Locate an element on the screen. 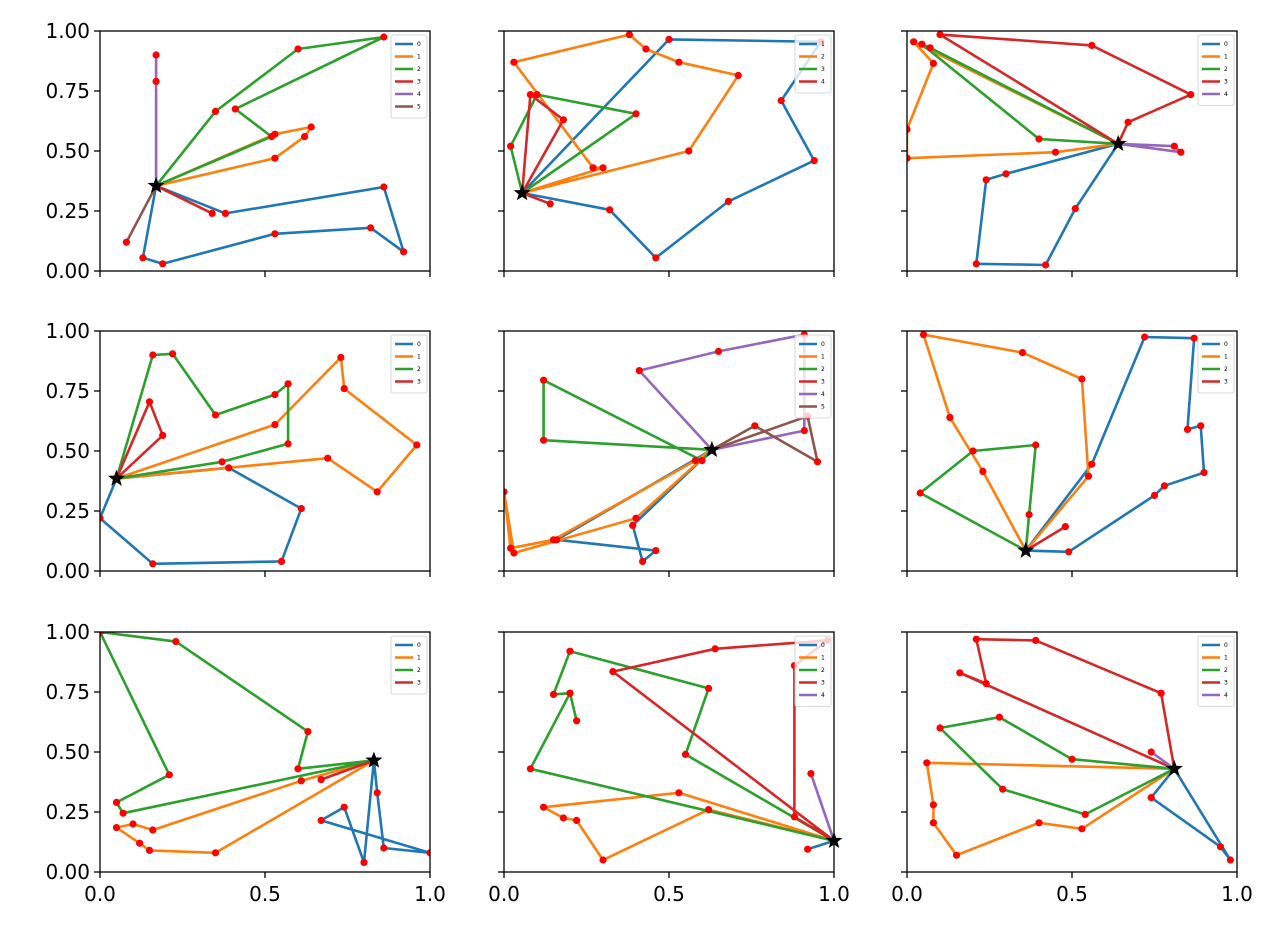 Image resolution: width=1278 pixels, height=939 pixels. subplot-1: 0.00 0.25 0.50 0.75 1.00 0 1 2 3 4 5 is located at coordinates (238, 151).